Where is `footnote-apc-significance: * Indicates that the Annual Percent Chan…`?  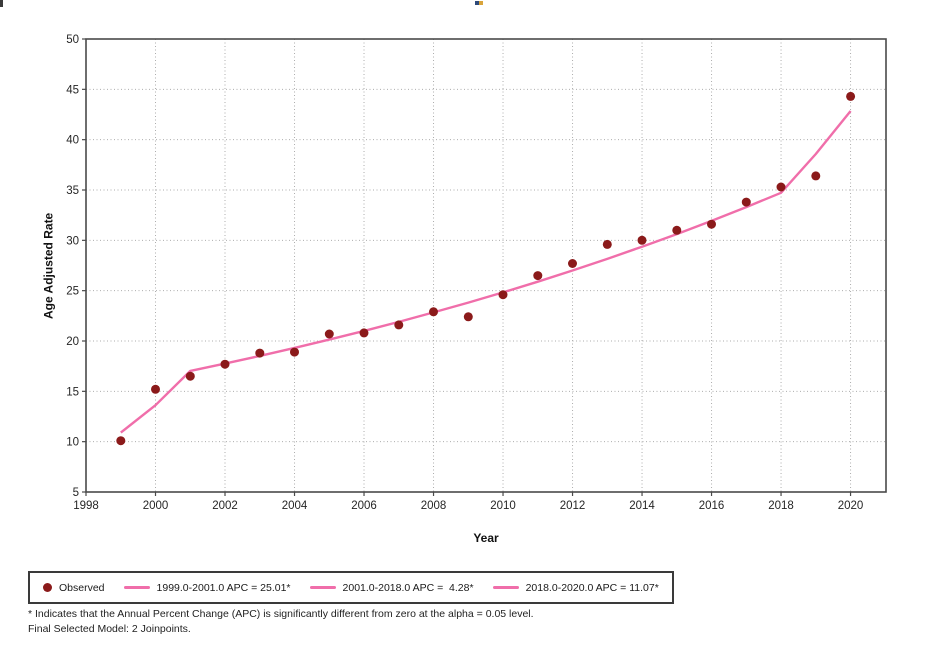
footnote-apc-significance: * Indicates that the Annual Percent Chan… is located at coordinates (281, 614).